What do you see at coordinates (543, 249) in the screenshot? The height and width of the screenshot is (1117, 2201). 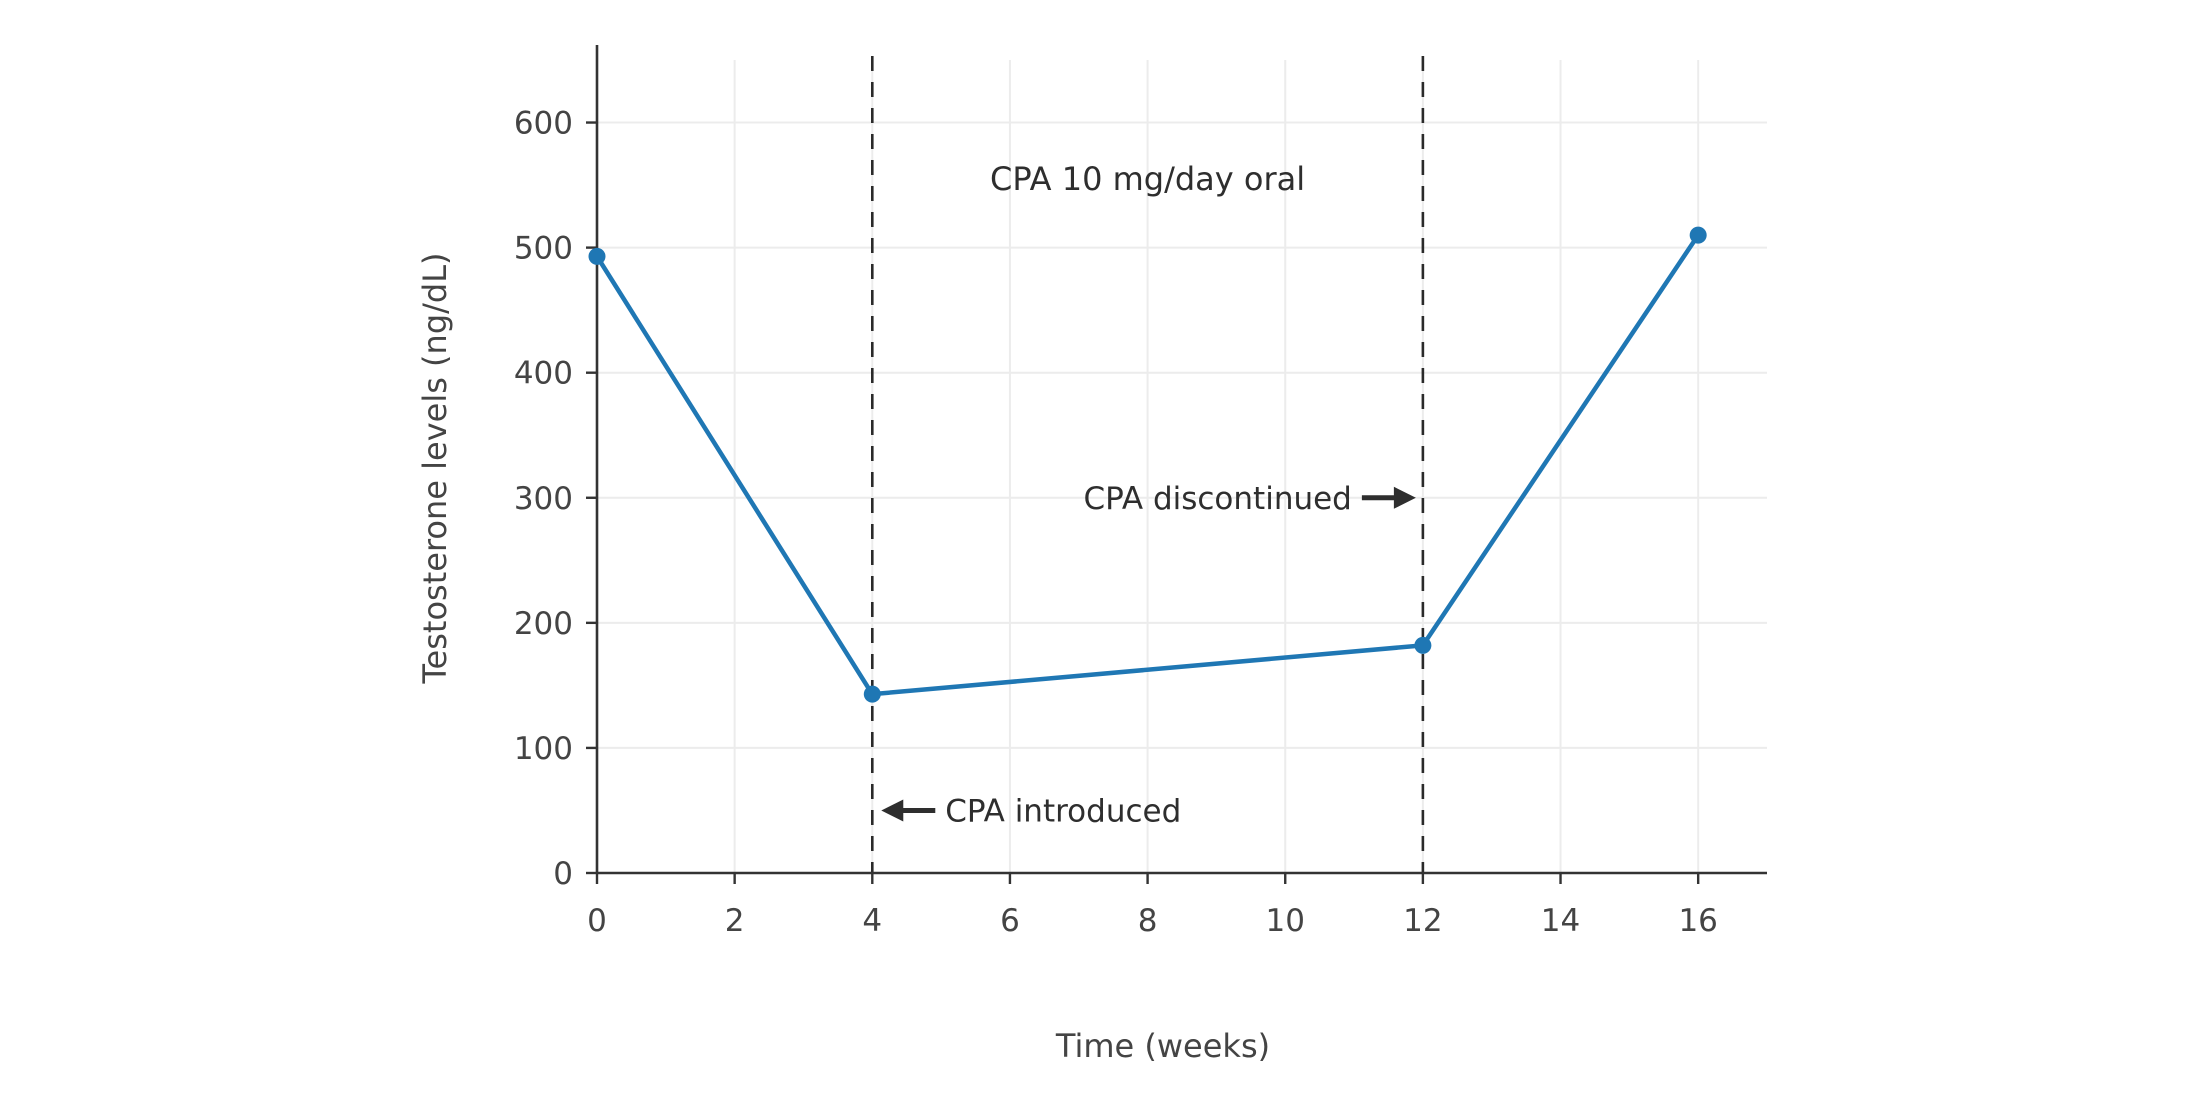 I see `y-tick-label: 500` at bounding box center [543, 249].